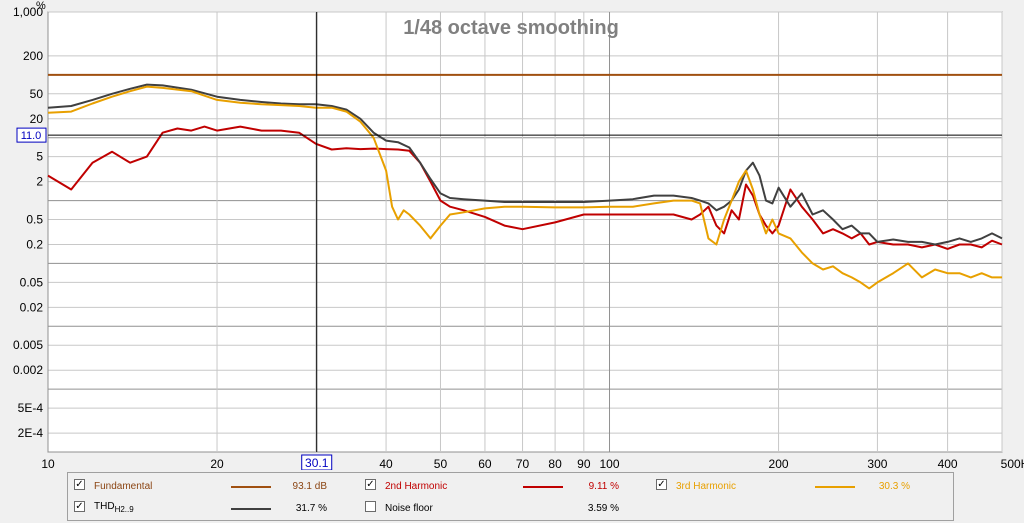 This screenshot has width=1024, height=523. I want to click on y-tick-label: 2, so click(39, 182).